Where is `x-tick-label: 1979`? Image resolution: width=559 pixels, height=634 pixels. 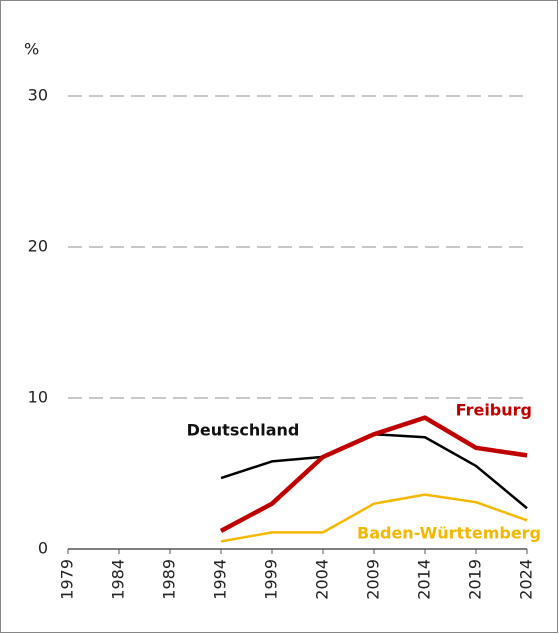
x-tick-label: 1979 is located at coordinates (67, 579).